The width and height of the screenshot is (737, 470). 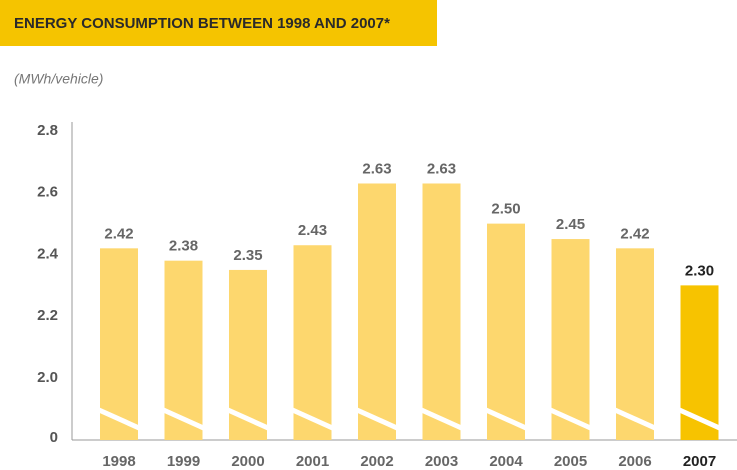 What do you see at coordinates (47, 130) in the screenshot?
I see `y-tick-label: 2.8` at bounding box center [47, 130].